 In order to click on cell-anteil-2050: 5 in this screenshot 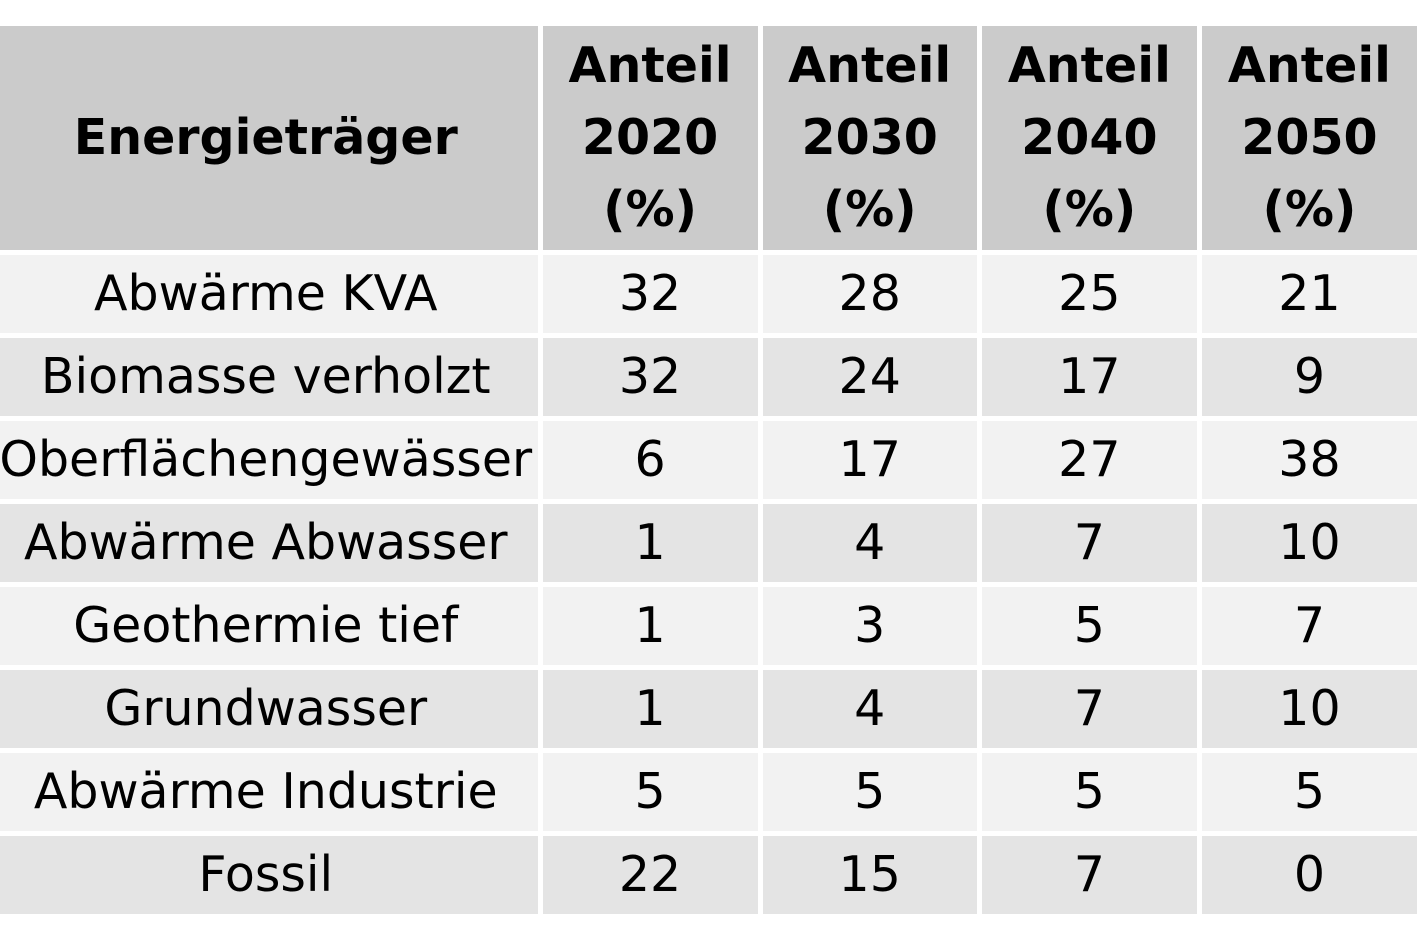, I will do `click(1309, 792)`.